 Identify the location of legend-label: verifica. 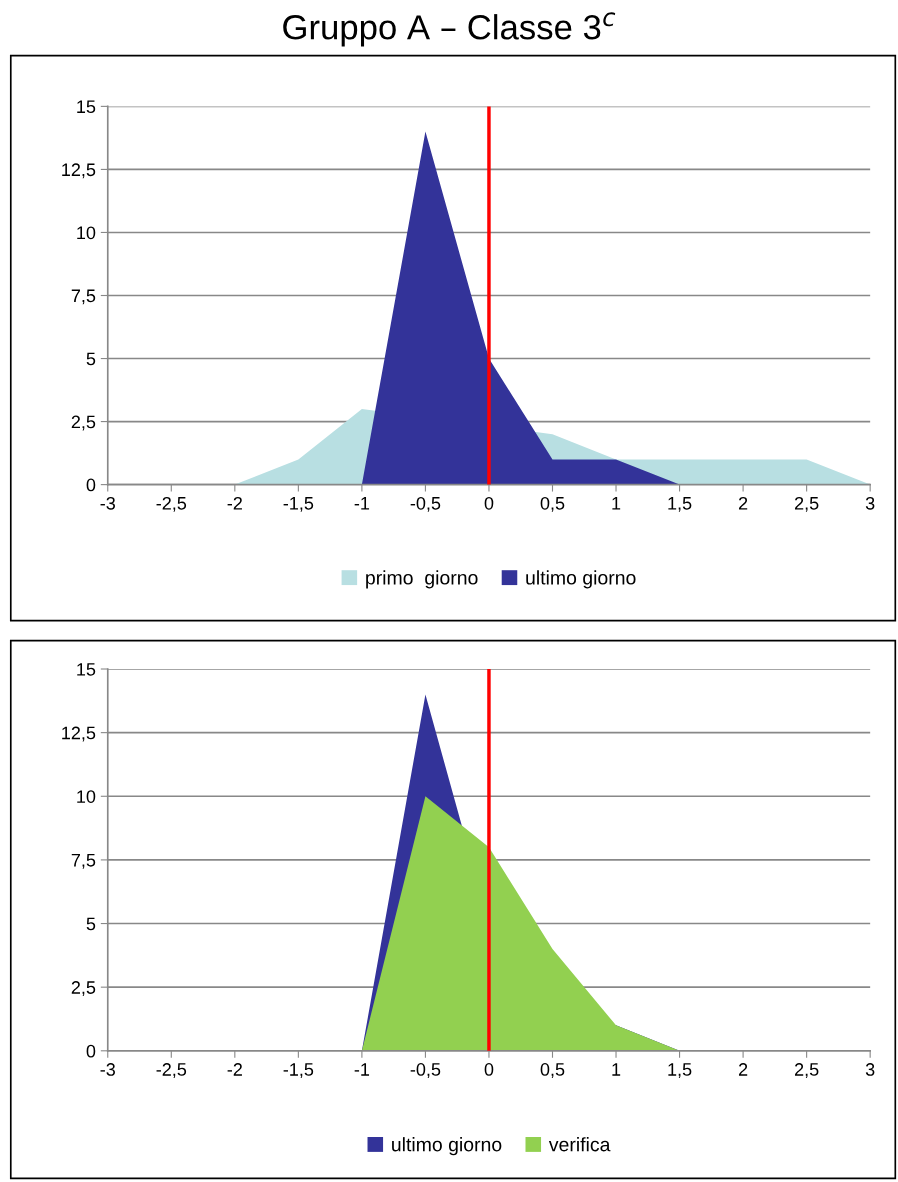
(579, 1144).